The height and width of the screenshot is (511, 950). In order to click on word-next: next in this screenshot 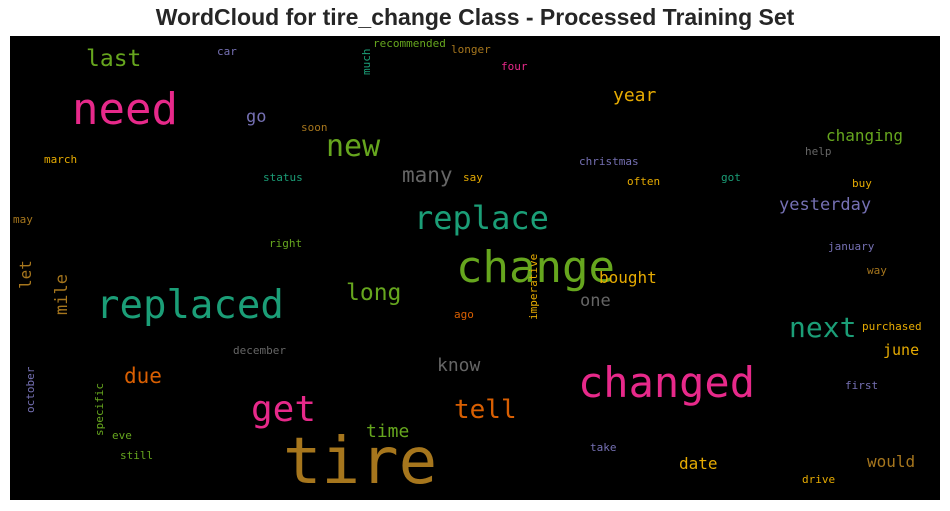, I will do `click(823, 327)`.